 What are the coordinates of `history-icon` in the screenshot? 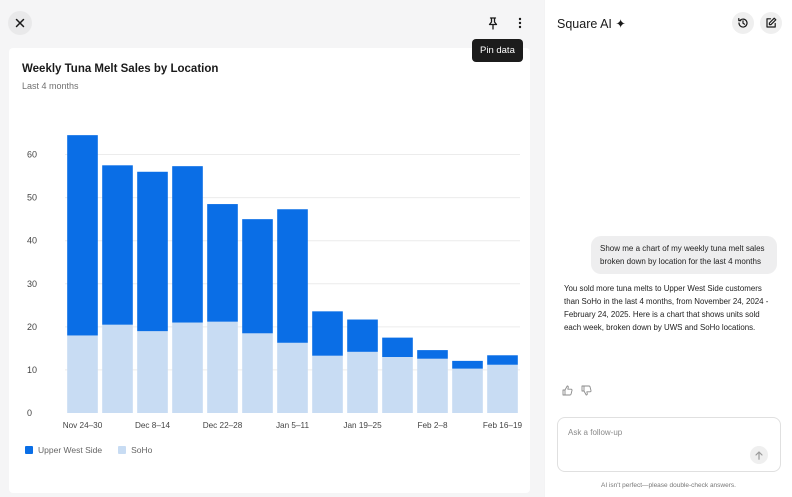 It's located at (743, 23).